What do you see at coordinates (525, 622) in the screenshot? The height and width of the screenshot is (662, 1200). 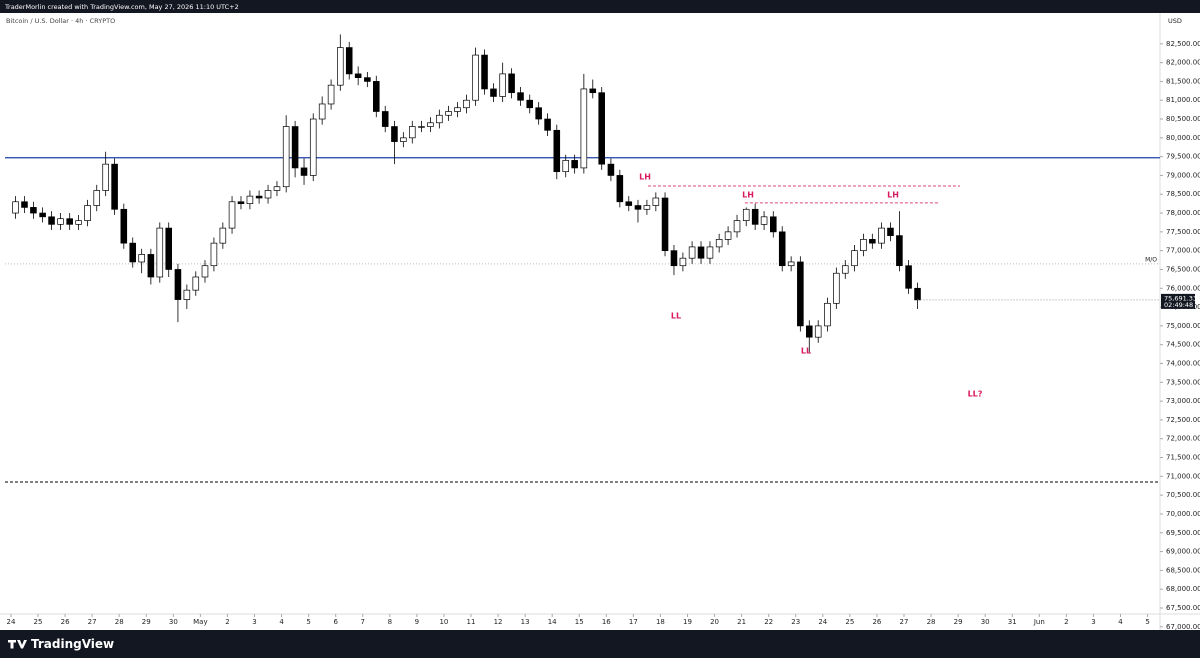 I see `x-tick-label: 13` at bounding box center [525, 622].